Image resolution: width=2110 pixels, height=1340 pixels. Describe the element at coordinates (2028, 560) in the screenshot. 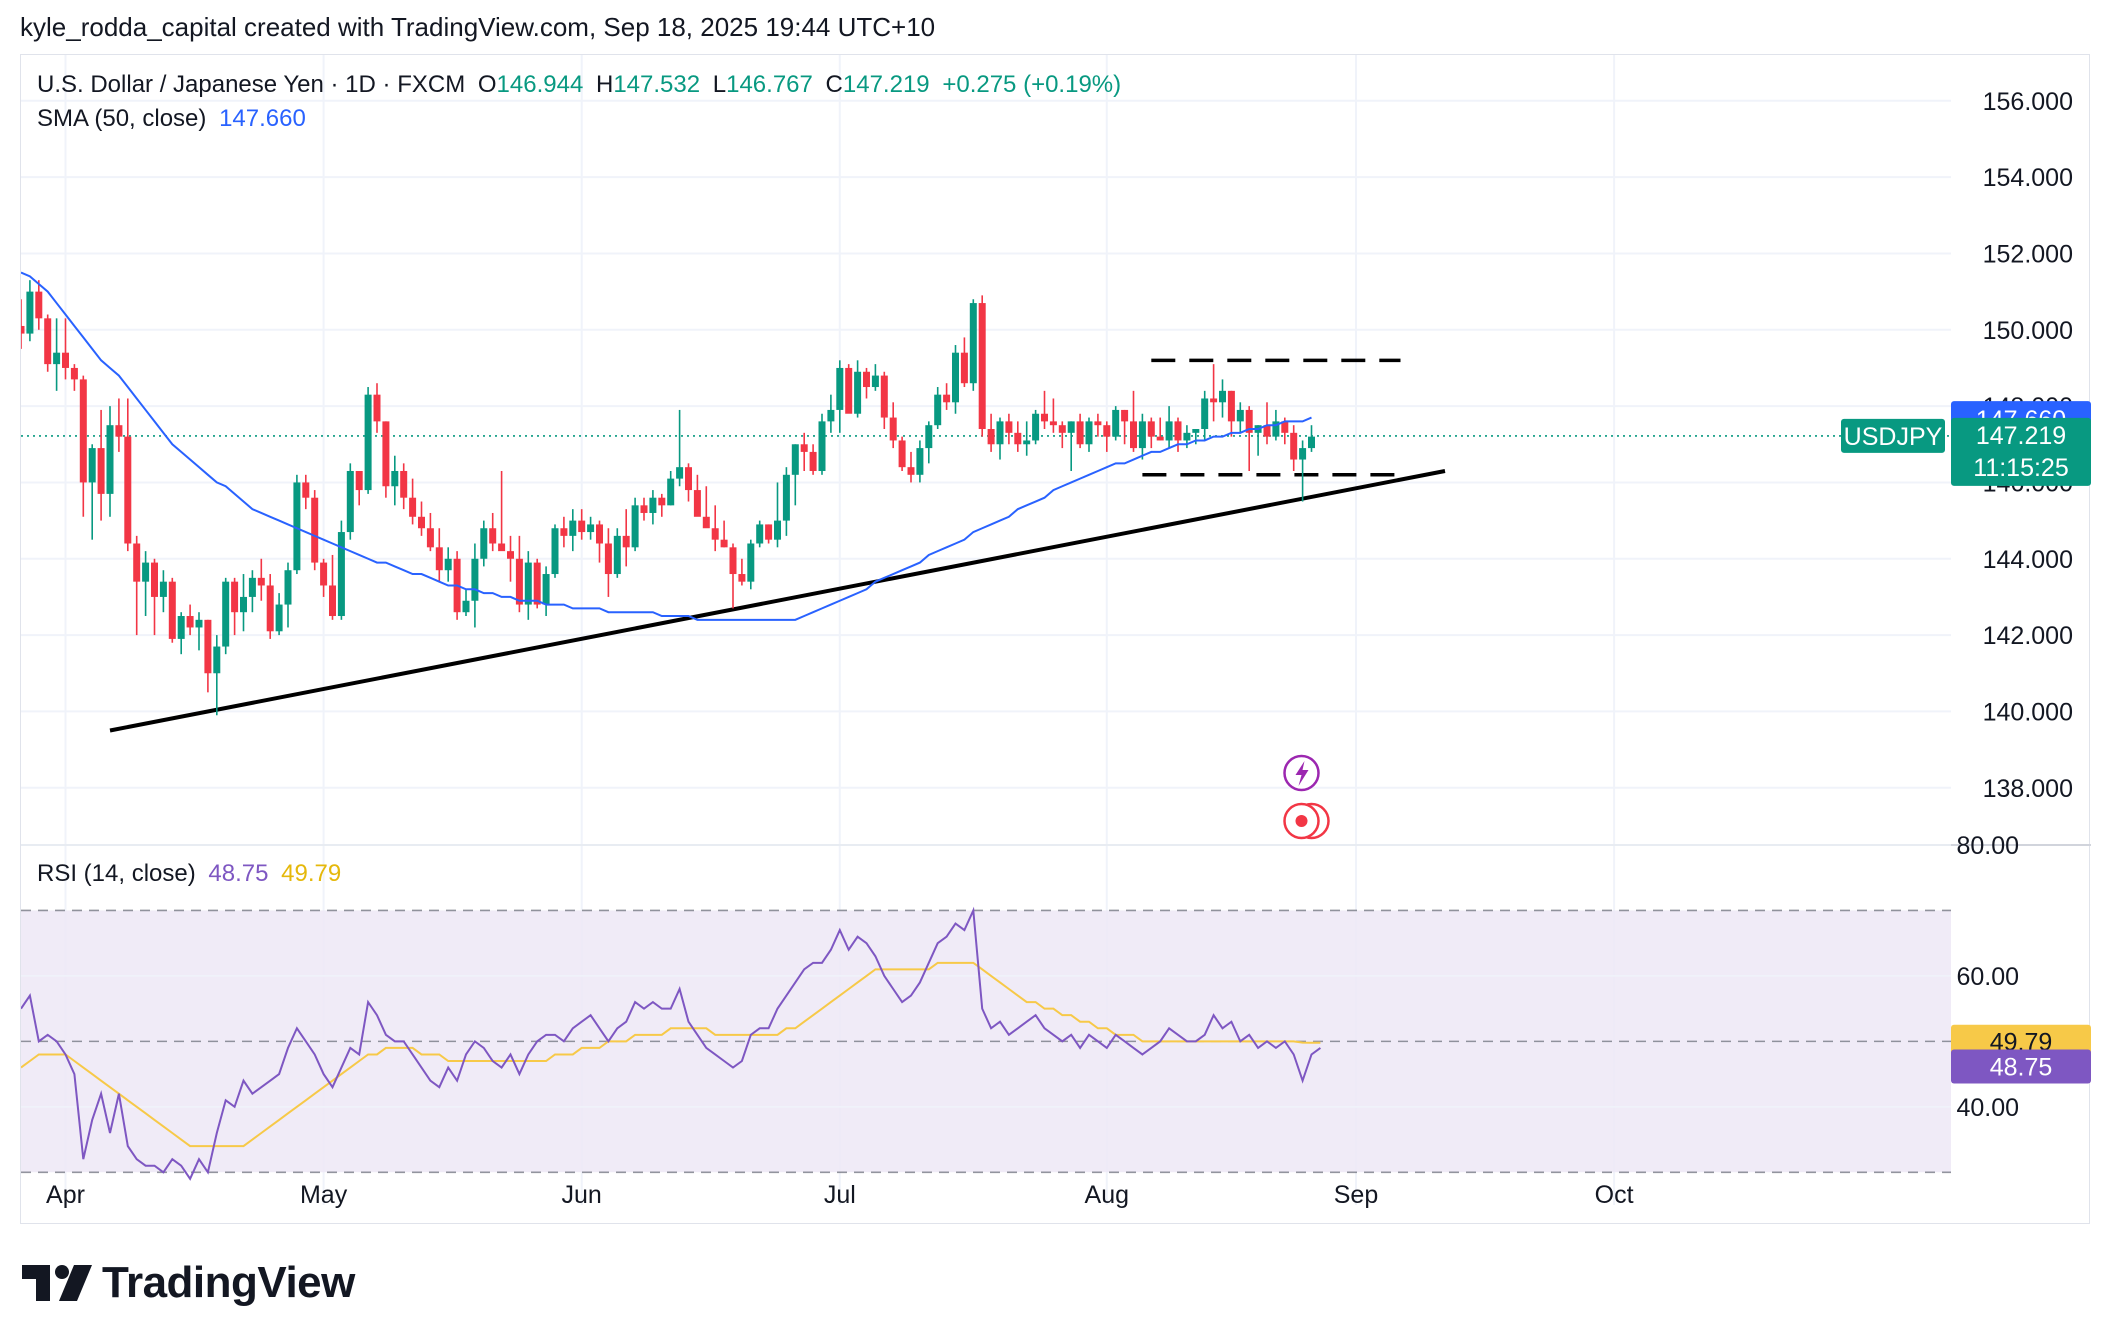

I see `price-axis-tick: 144.000` at that location.